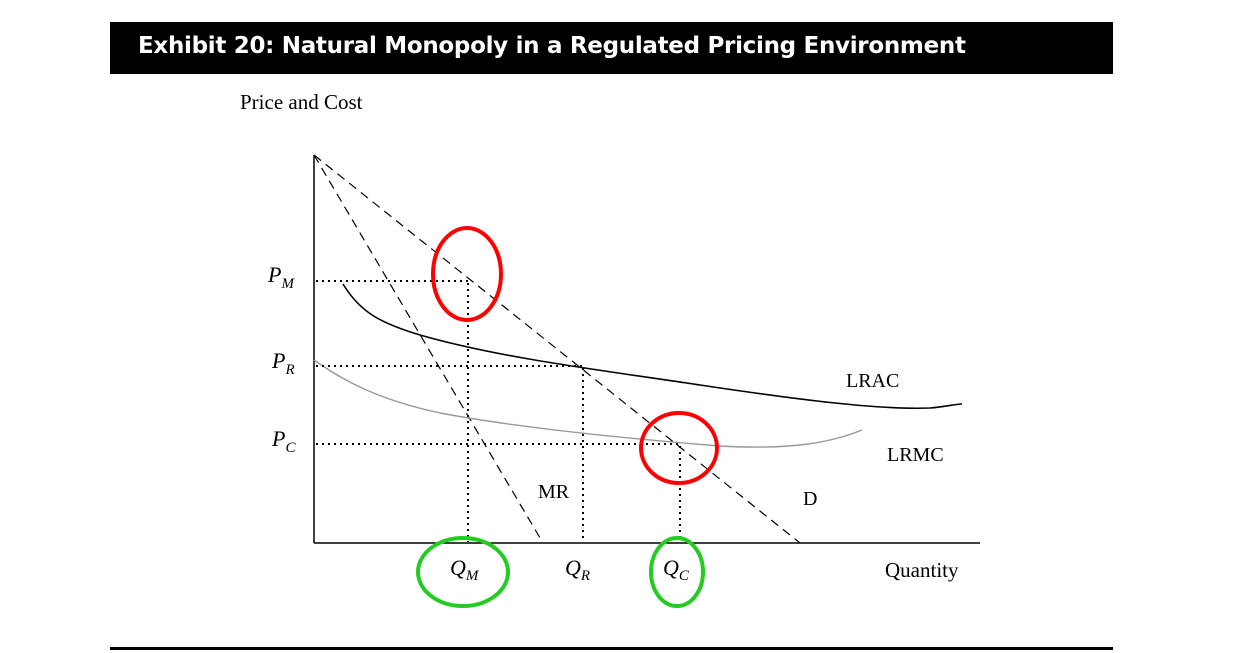 The image size is (1236, 653). Describe the element at coordinates (922, 570) in the screenshot. I see `x-axis-label: Quantity` at that location.